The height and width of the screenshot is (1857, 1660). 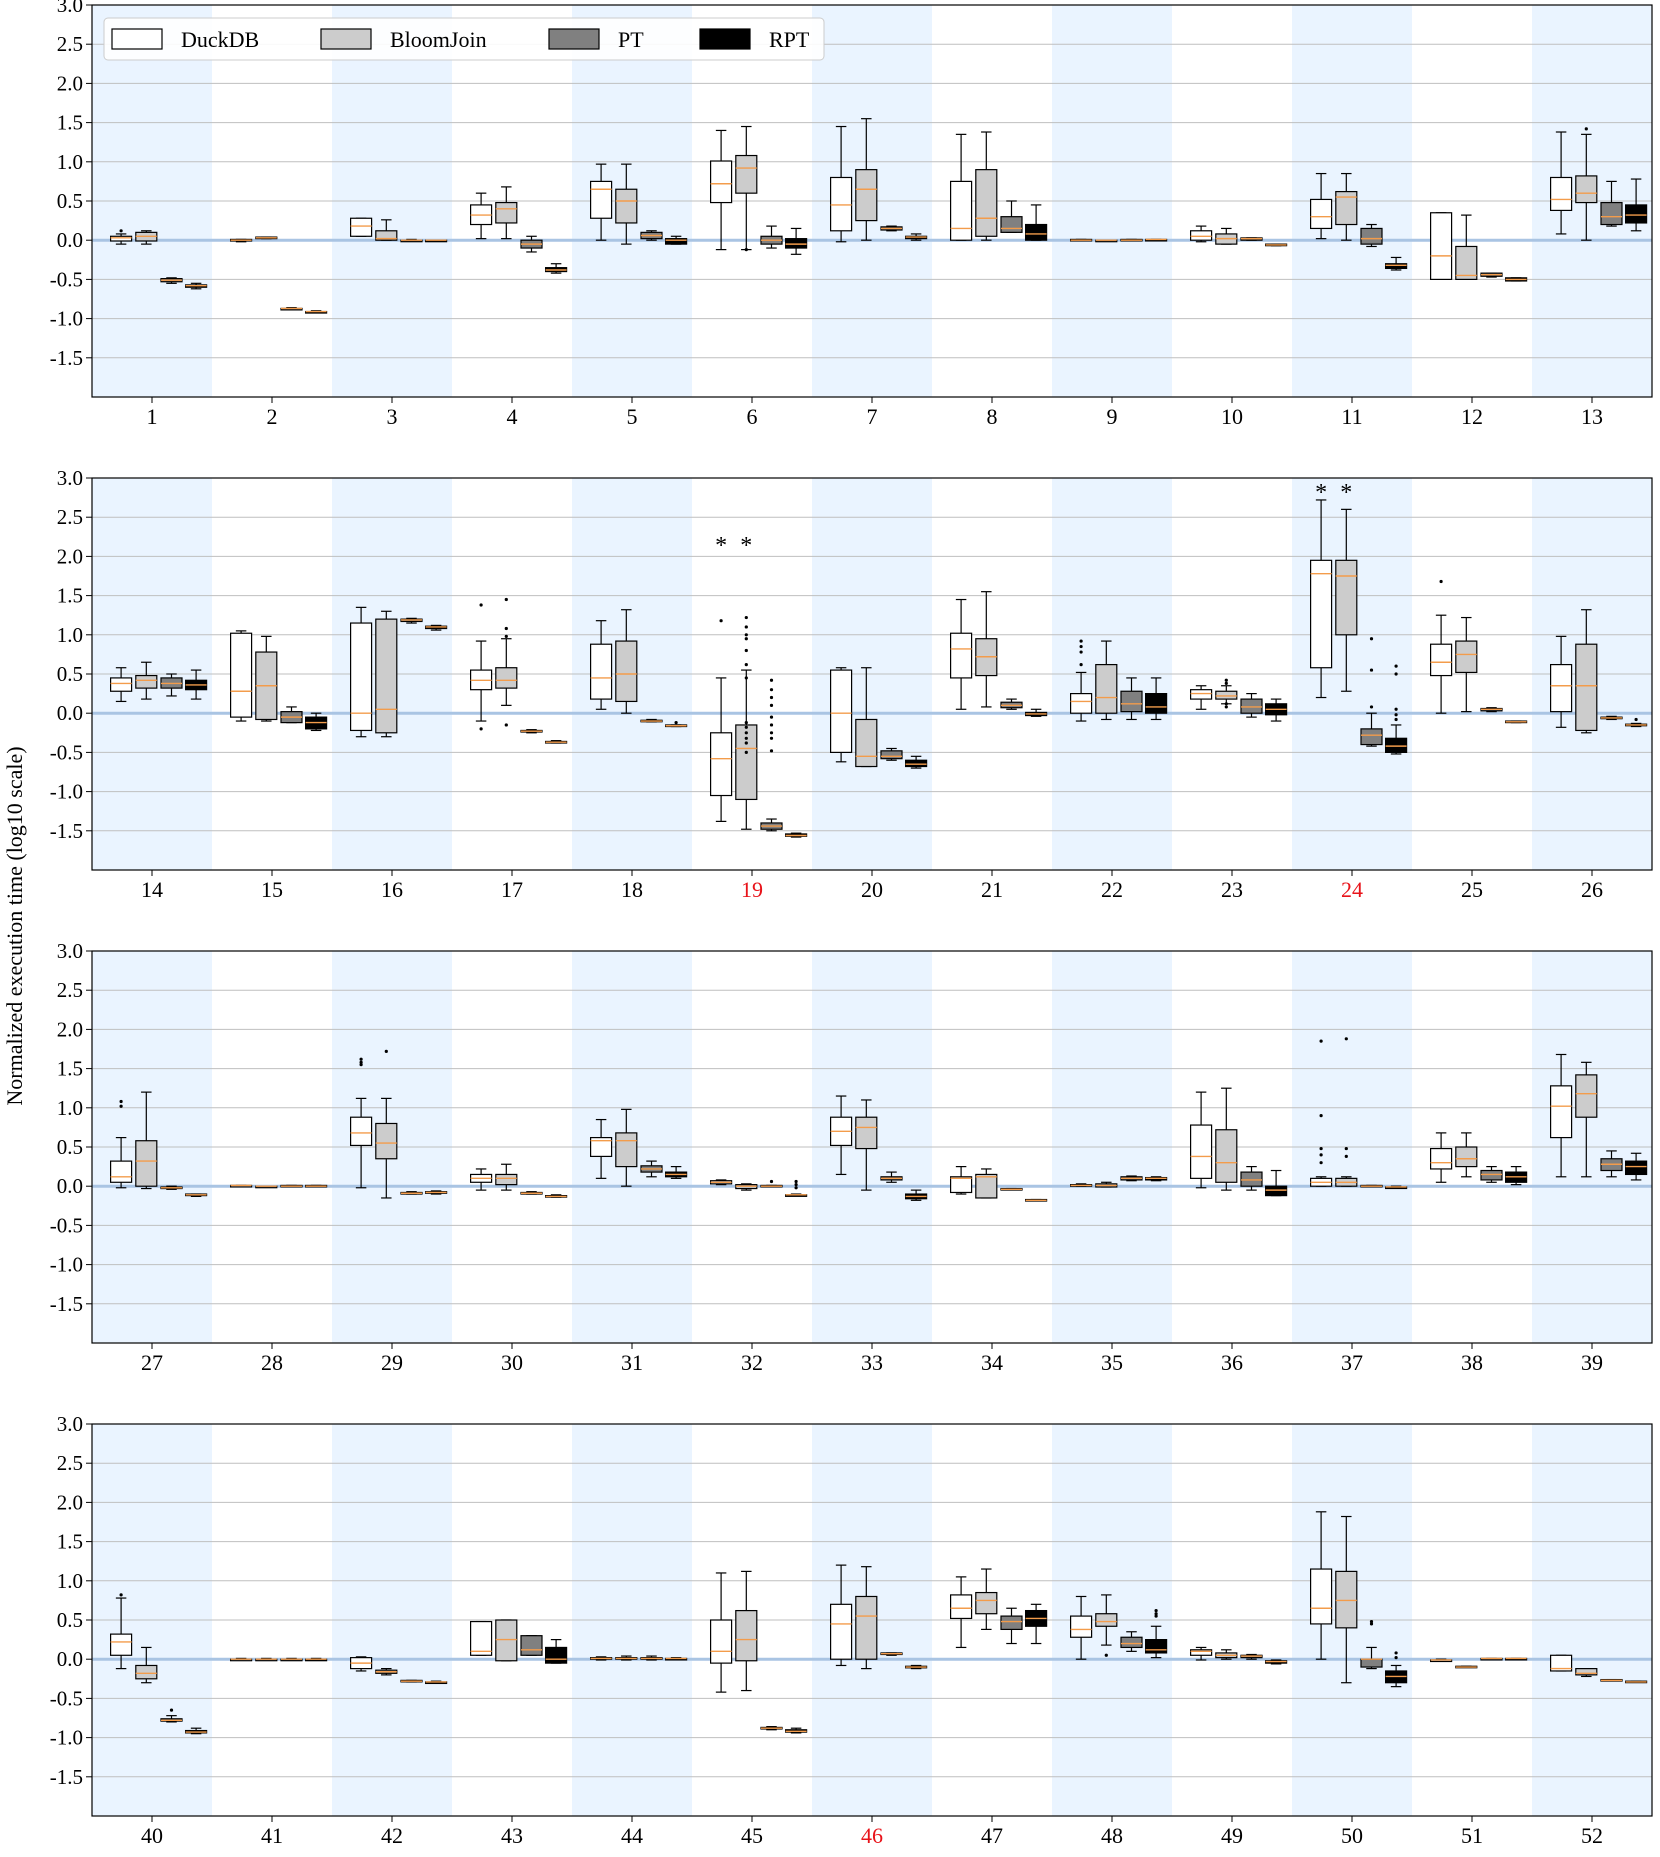 What do you see at coordinates (266, 1659) in the screenshot?
I see `box-41-BloomJoin` at bounding box center [266, 1659].